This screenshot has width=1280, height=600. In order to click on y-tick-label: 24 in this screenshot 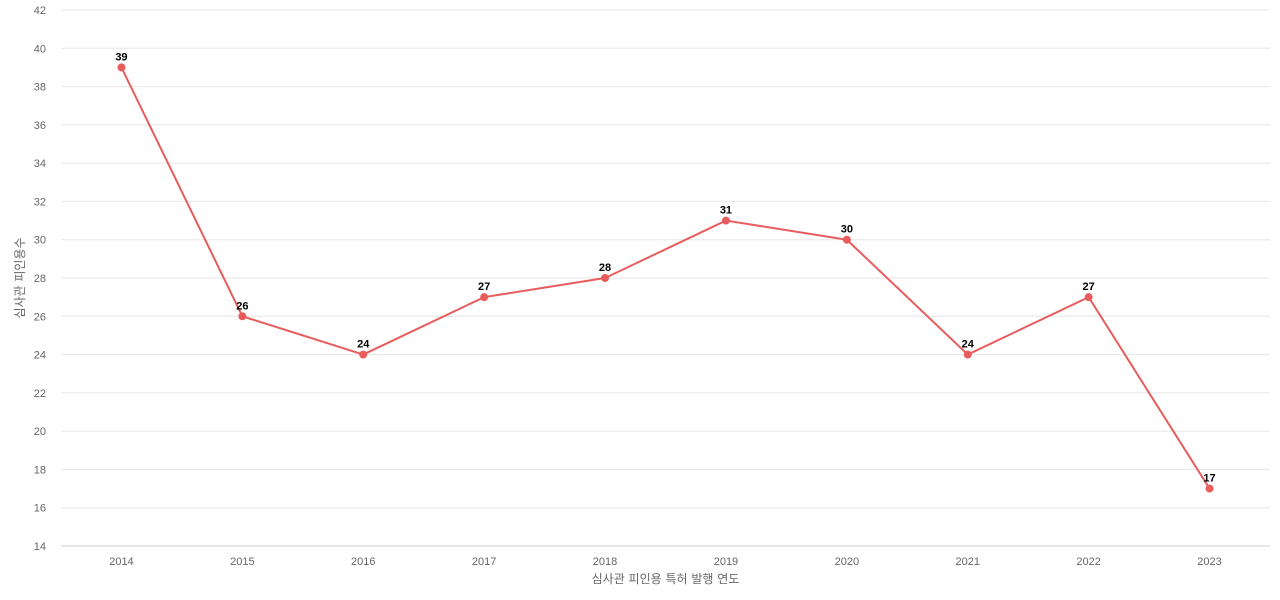, I will do `click(40, 356)`.